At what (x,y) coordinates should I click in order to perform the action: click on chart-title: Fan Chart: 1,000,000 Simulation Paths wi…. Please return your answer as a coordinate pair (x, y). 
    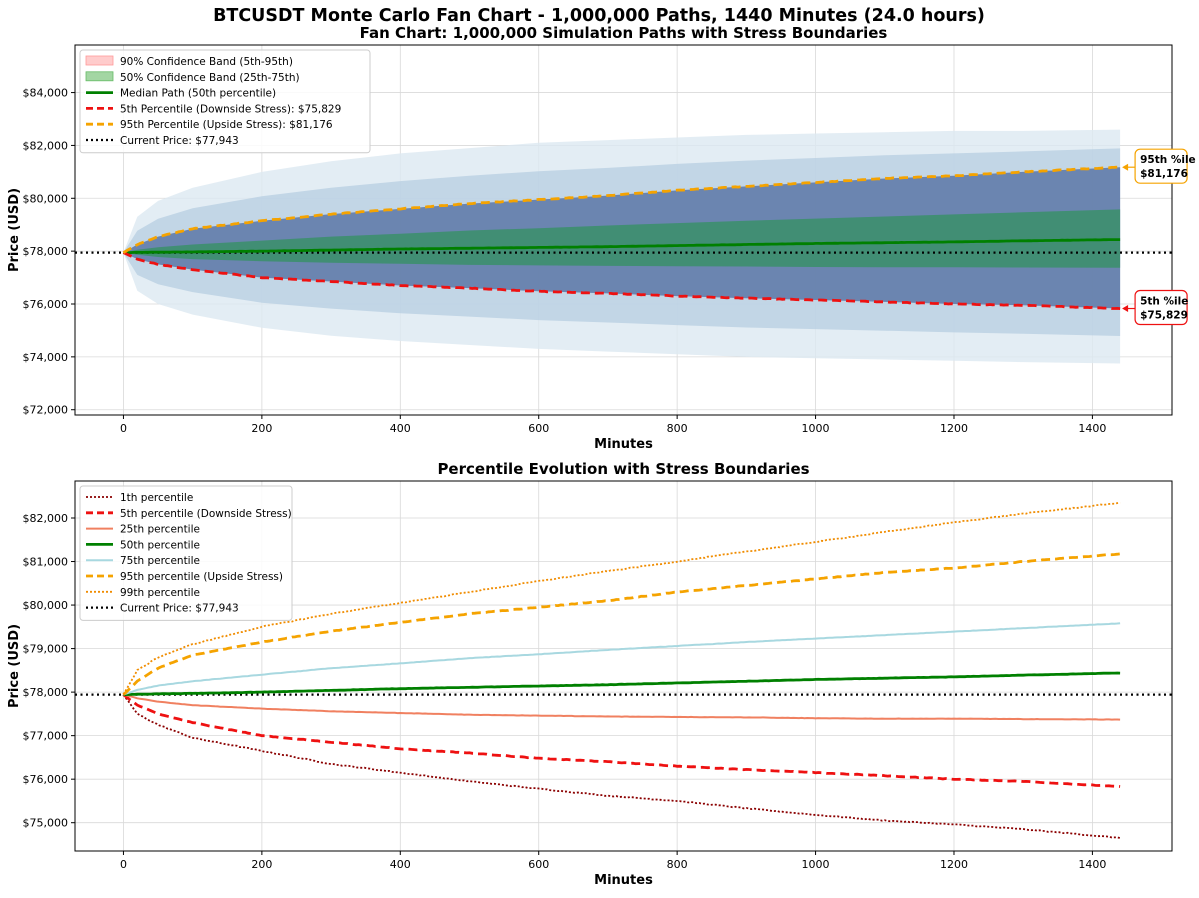
    Looking at the image, I should click on (624, 33).